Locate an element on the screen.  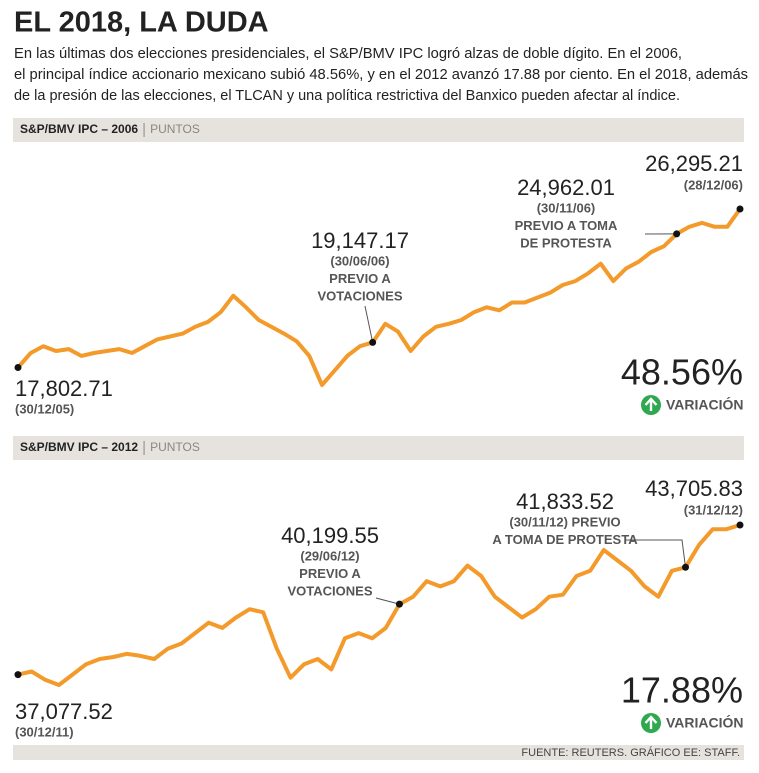
start-date: (30/12/05) is located at coordinates (44, 408).